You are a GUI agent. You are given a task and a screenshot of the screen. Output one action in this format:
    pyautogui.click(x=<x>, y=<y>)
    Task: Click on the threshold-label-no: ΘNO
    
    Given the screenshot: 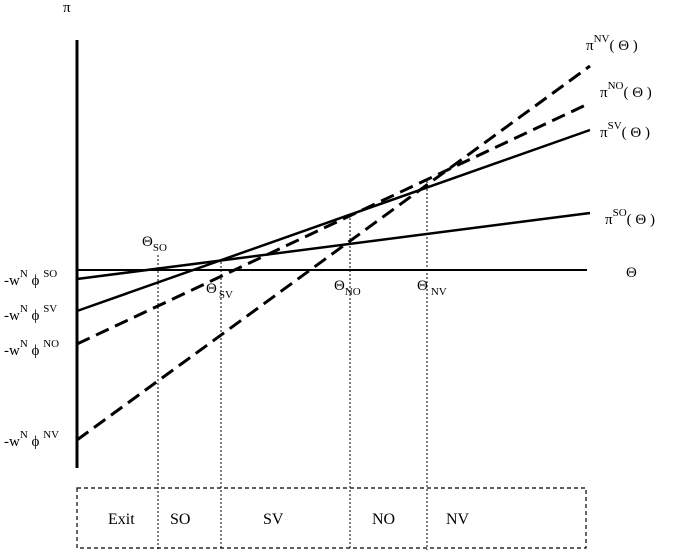 What is the action you would take?
    pyautogui.click(x=347, y=288)
    